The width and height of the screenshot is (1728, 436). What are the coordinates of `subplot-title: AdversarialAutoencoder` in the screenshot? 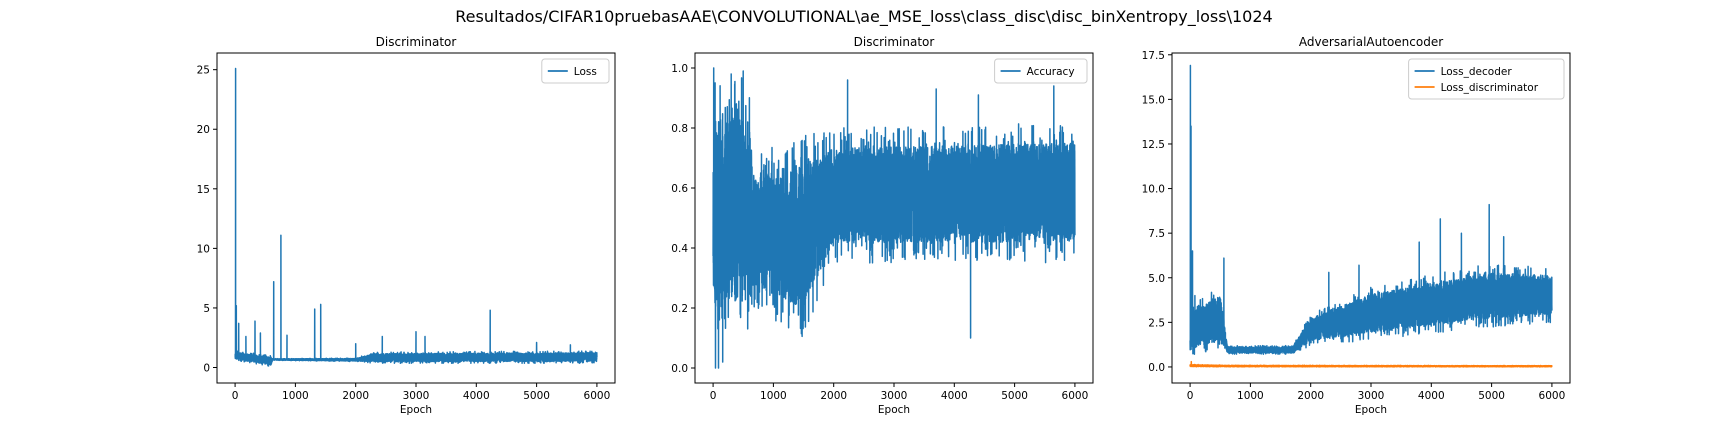 It's located at (1371, 42).